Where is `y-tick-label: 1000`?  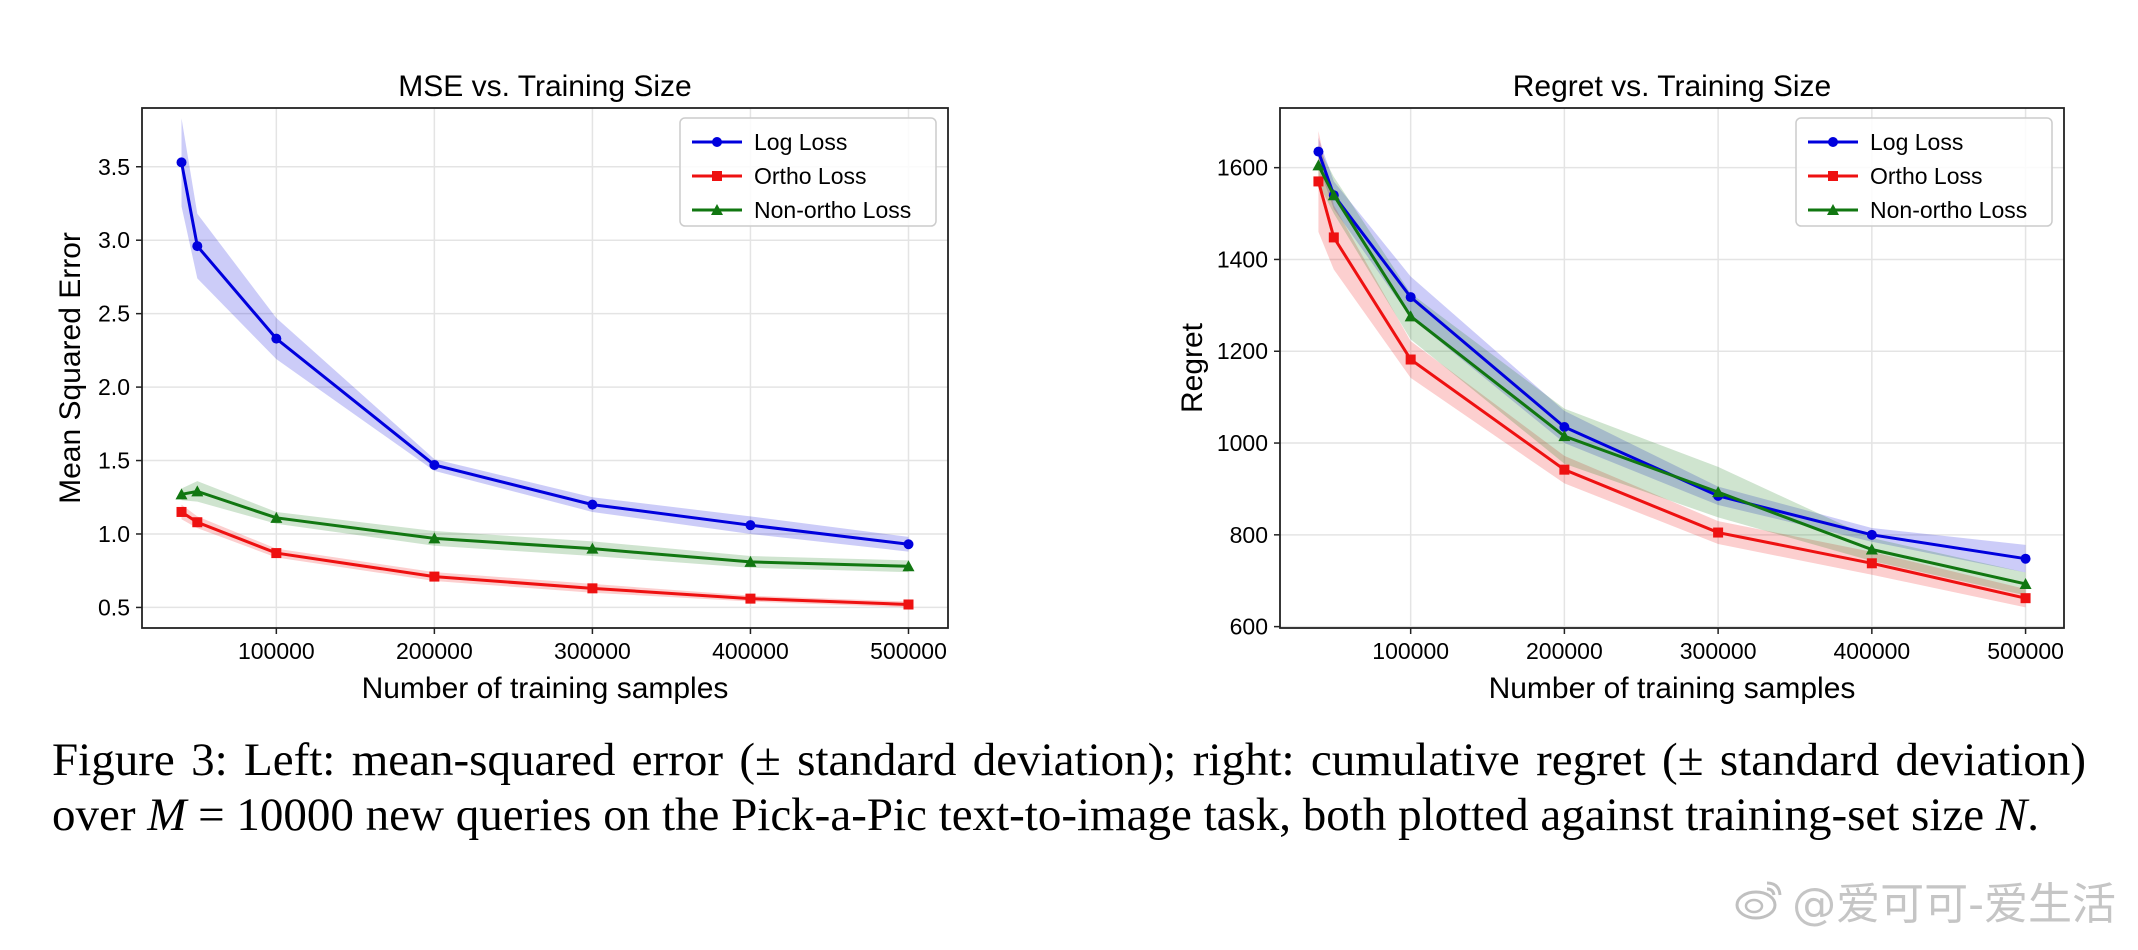 y-tick-label: 1000 is located at coordinates (1242, 443).